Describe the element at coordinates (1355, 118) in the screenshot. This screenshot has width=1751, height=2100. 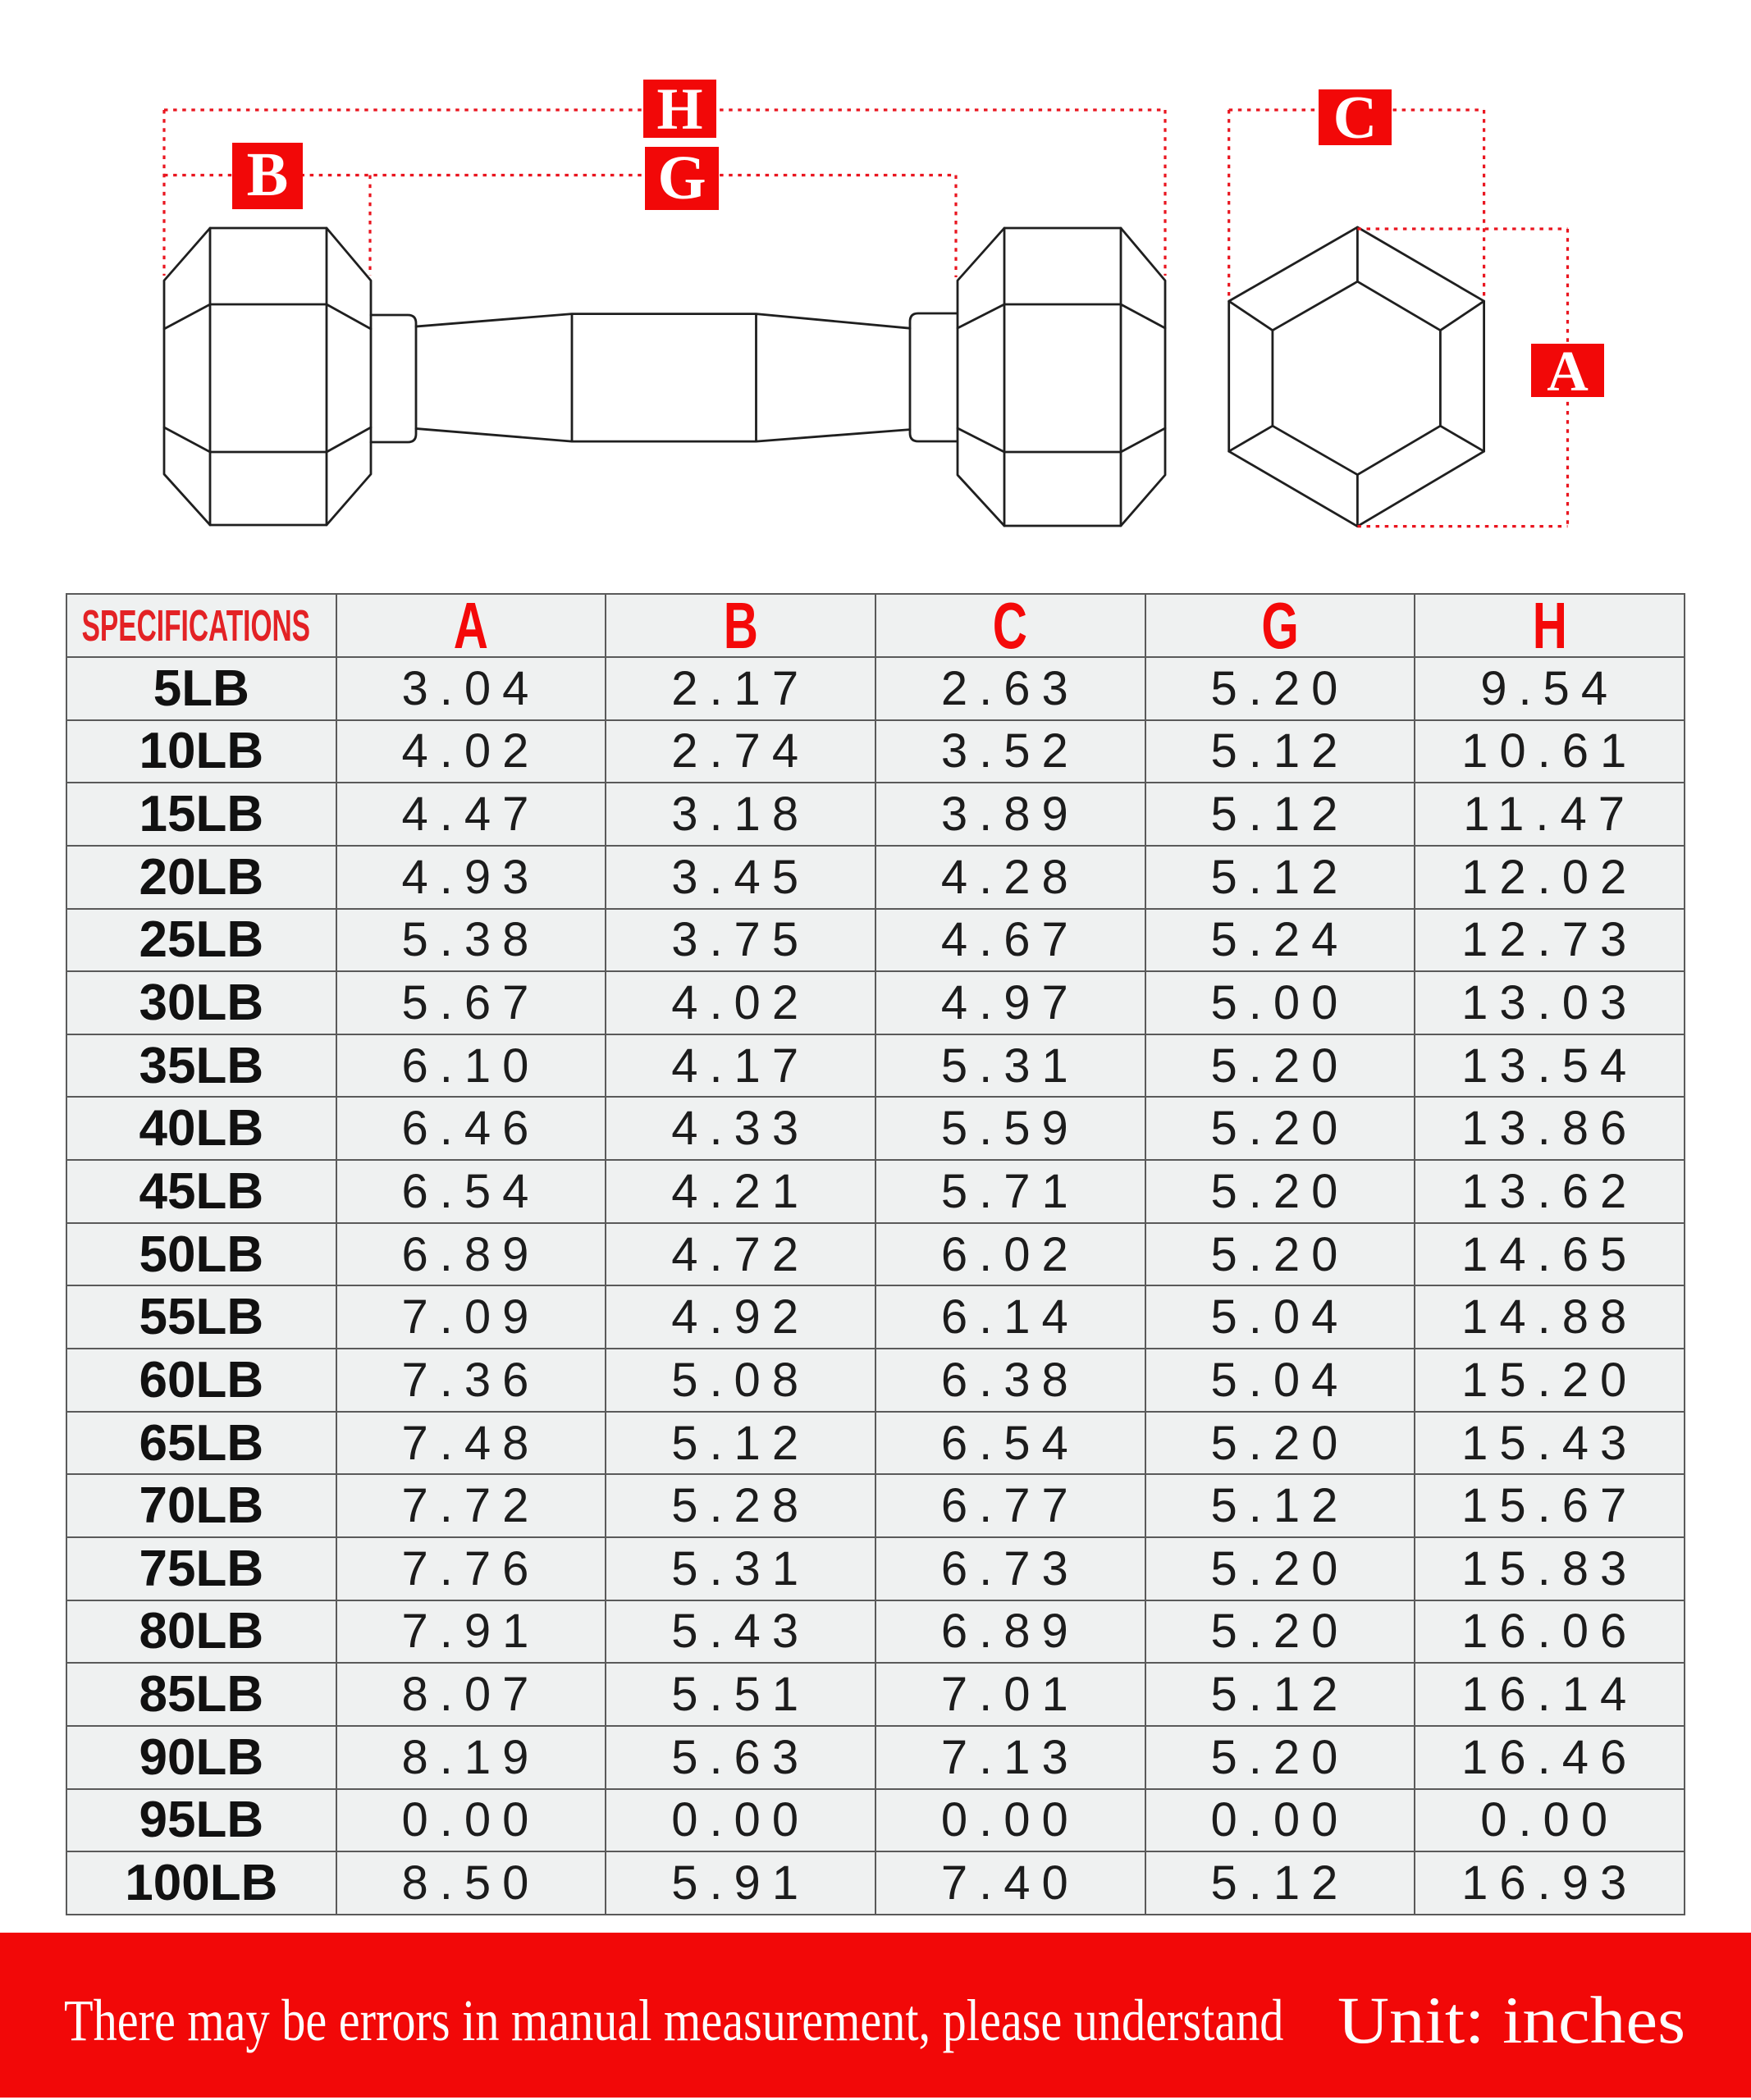
I see `svg-text: C` at that location.